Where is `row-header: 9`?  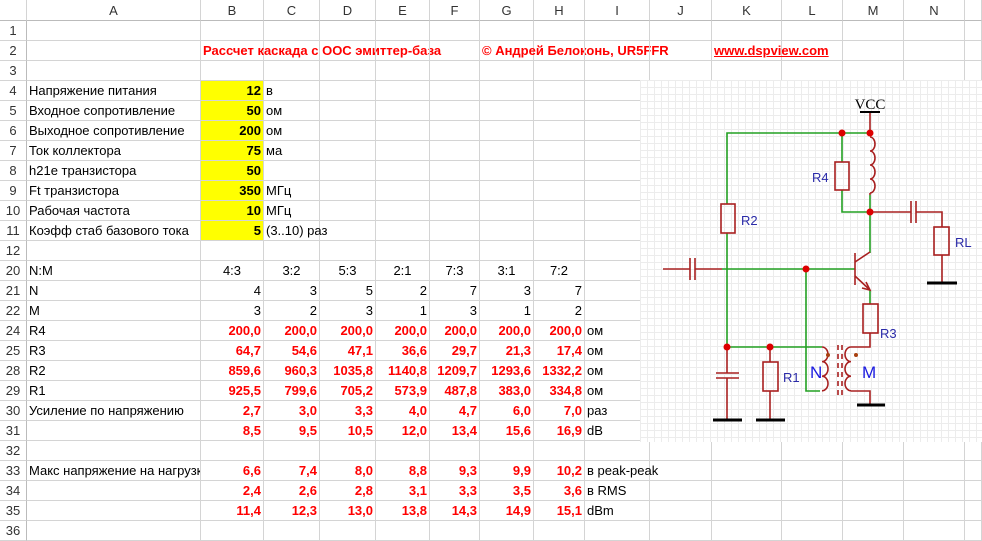 row-header: 9 is located at coordinates (13, 191).